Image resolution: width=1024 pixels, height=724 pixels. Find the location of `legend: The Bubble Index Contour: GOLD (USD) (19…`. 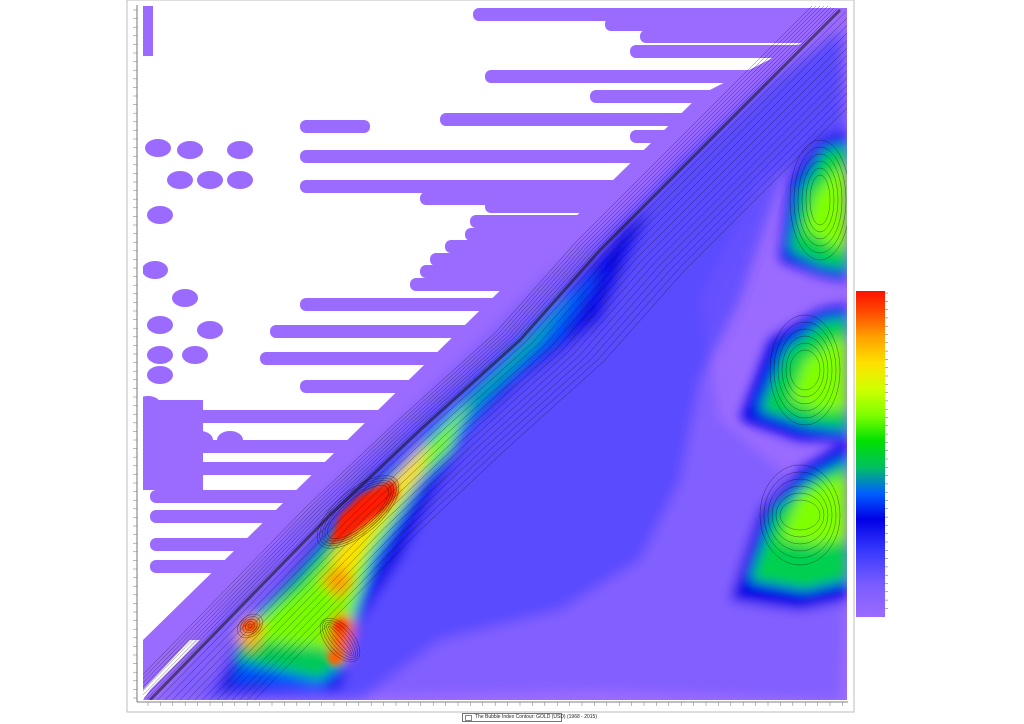

legend: The Bubble Index Contour: GOLD (USD) (19… is located at coordinates (529, 717).